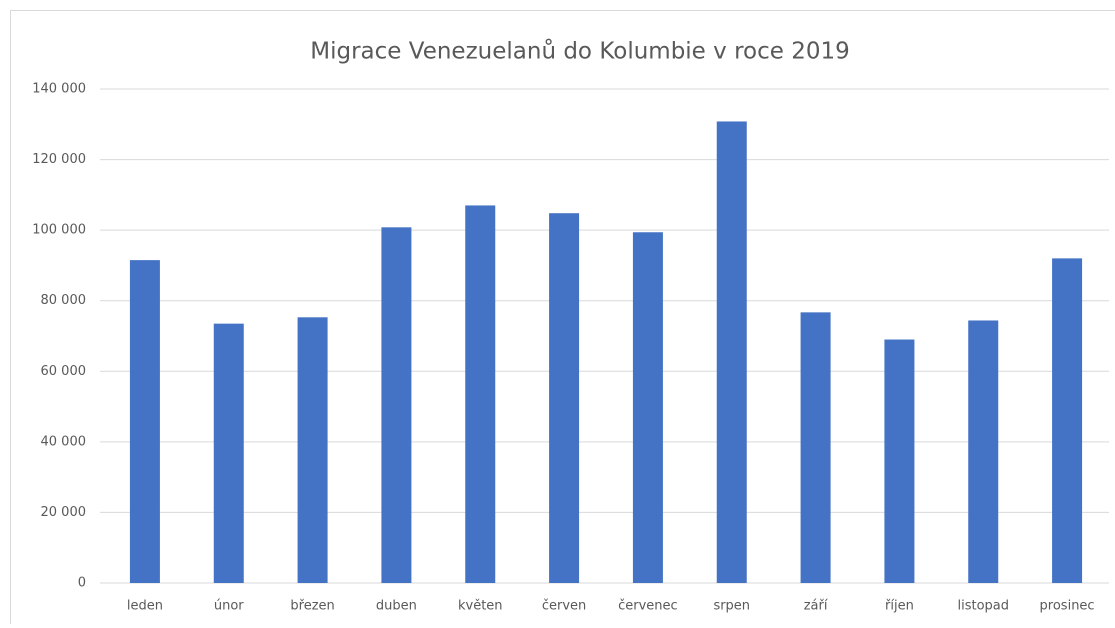  Describe the element at coordinates (59, 89) in the screenshot. I see `y-tick-label: 140 000` at that location.